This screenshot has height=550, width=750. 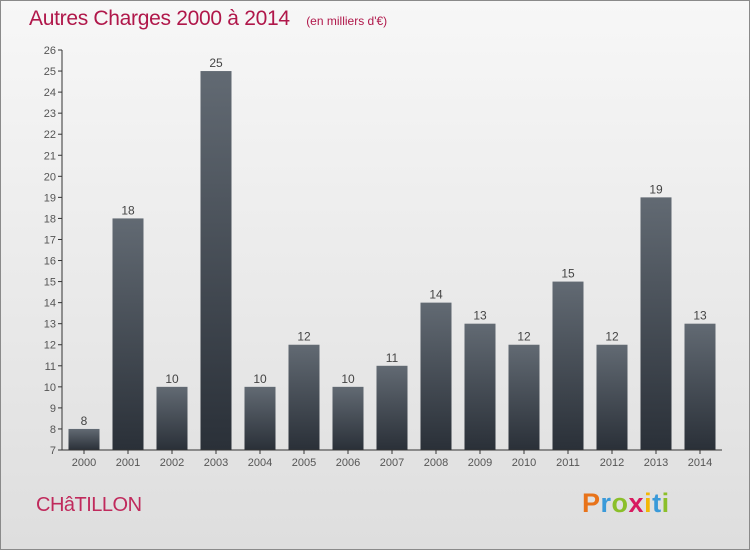 I want to click on chart-unit: (en milliers d'€), so click(x=347, y=21).